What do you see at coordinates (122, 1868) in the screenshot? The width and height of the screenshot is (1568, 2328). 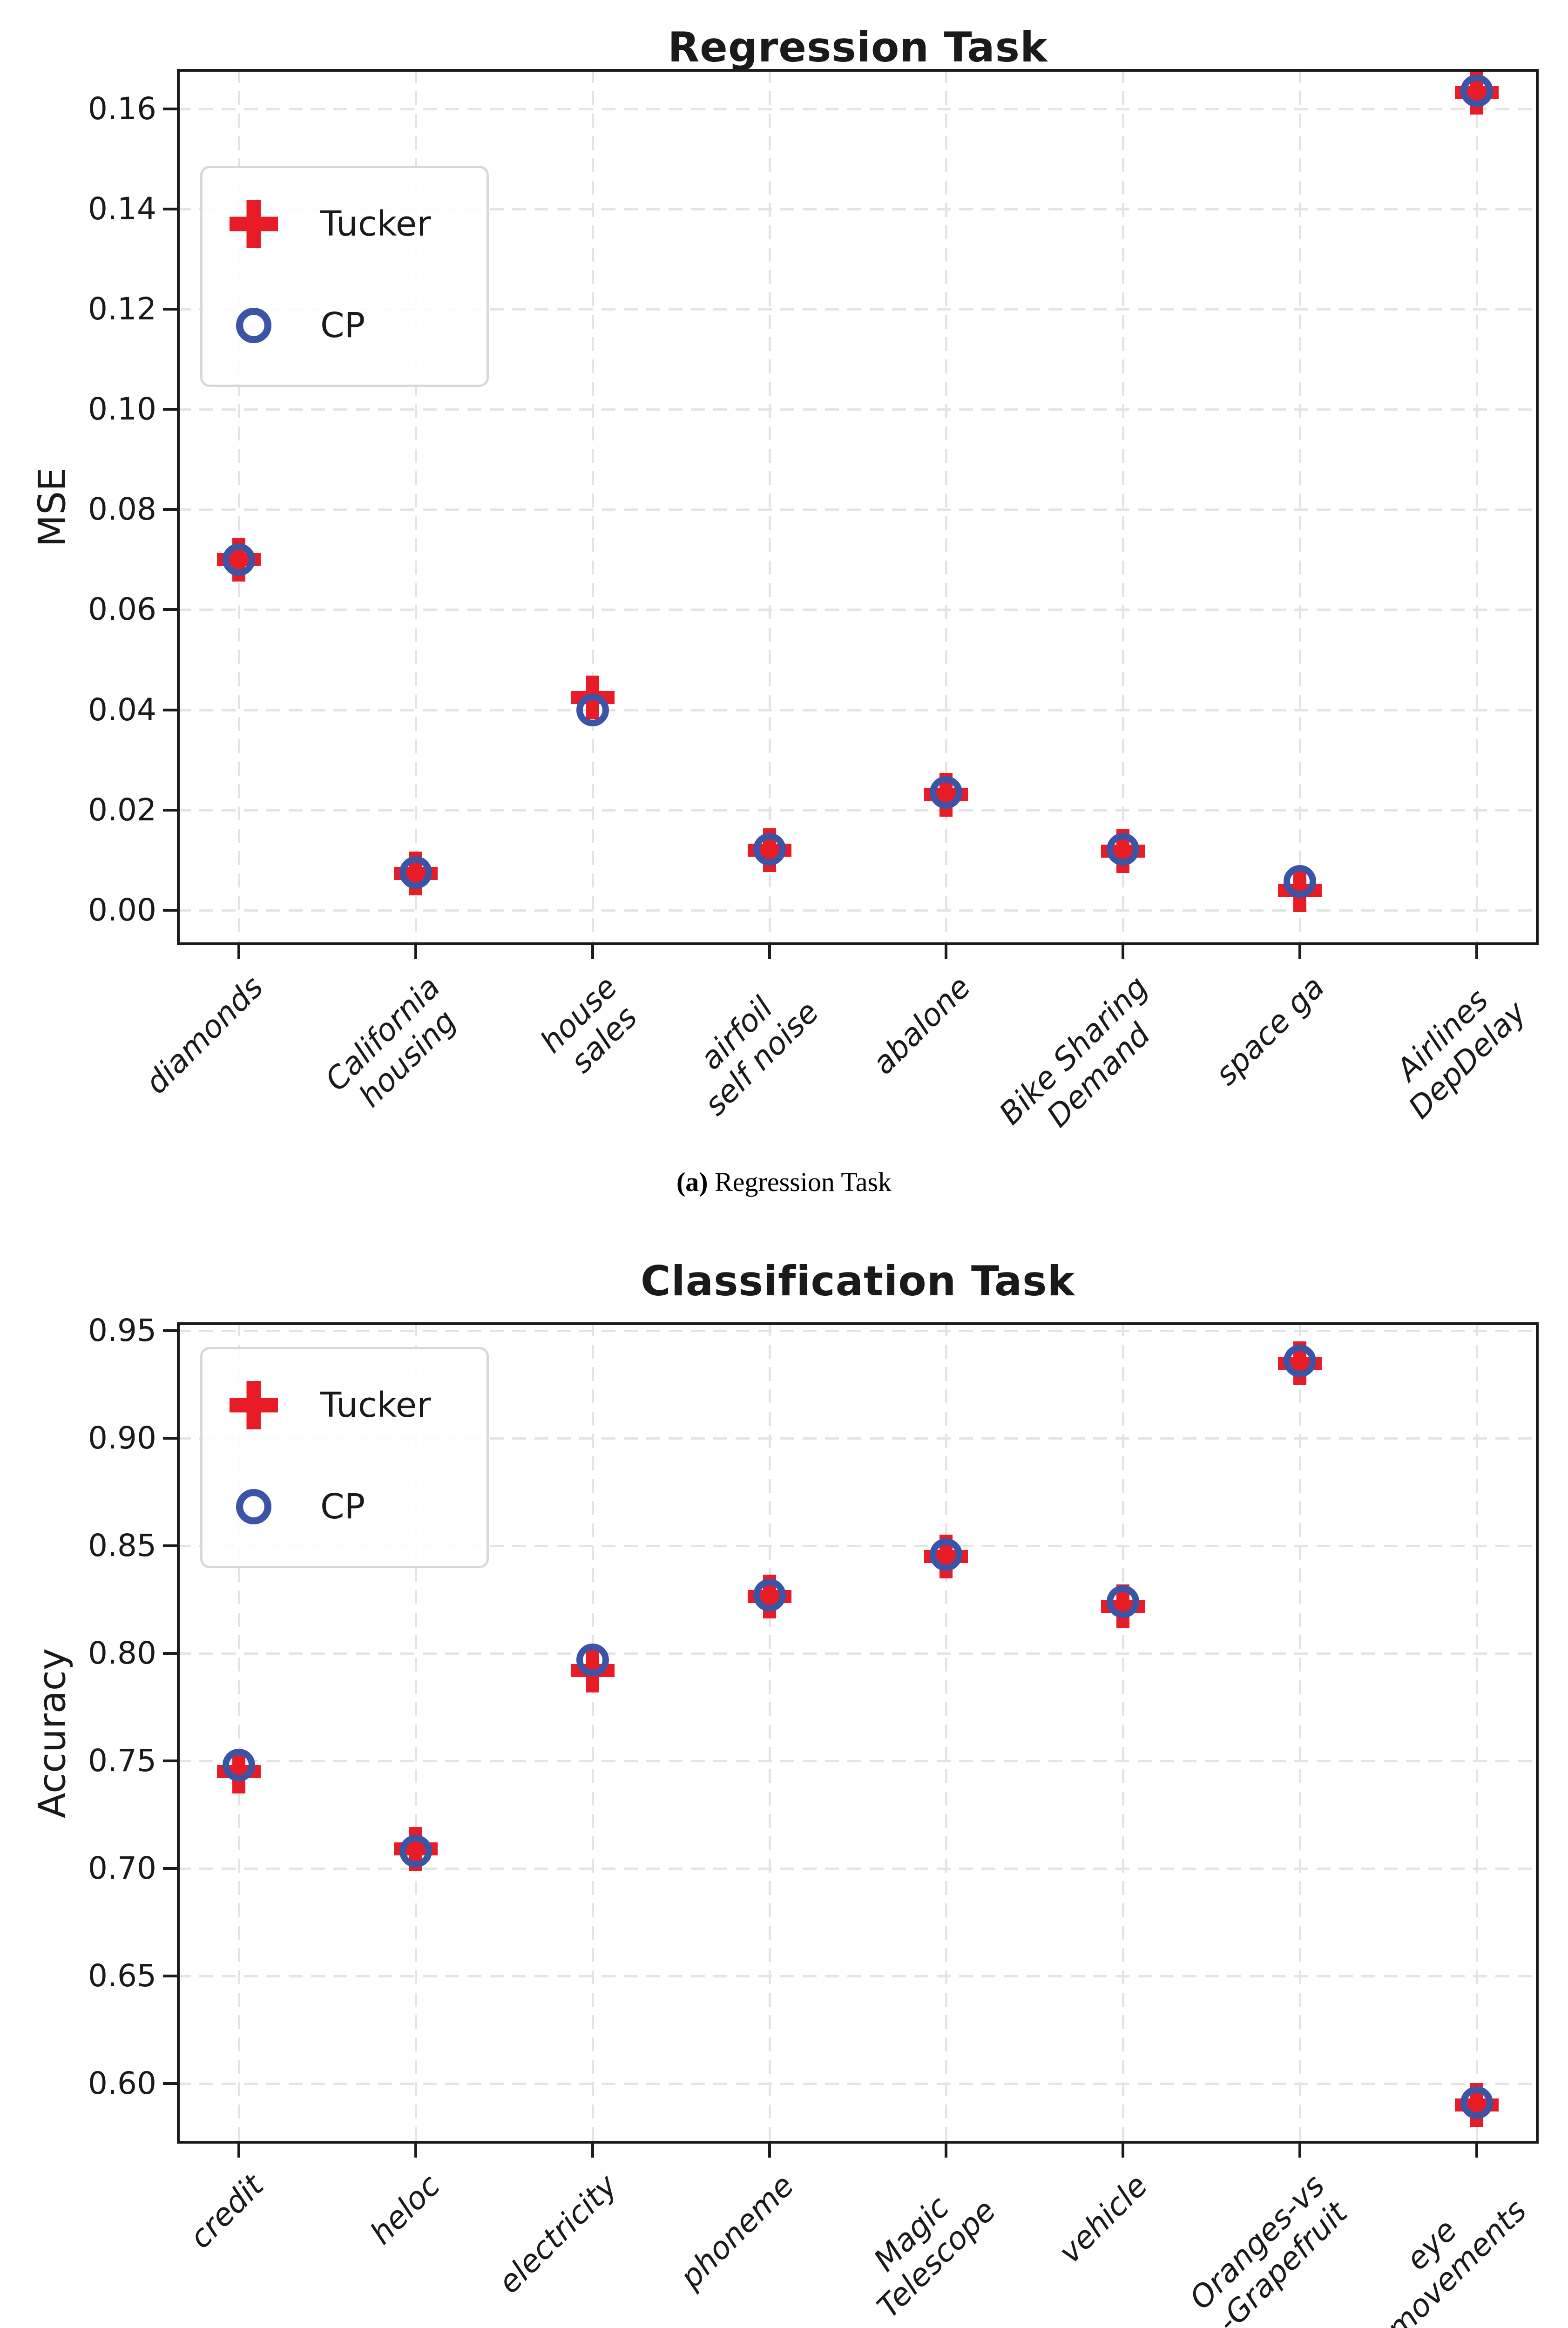 I see `y-tick-label: 0.70` at bounding box center [122, 1868].